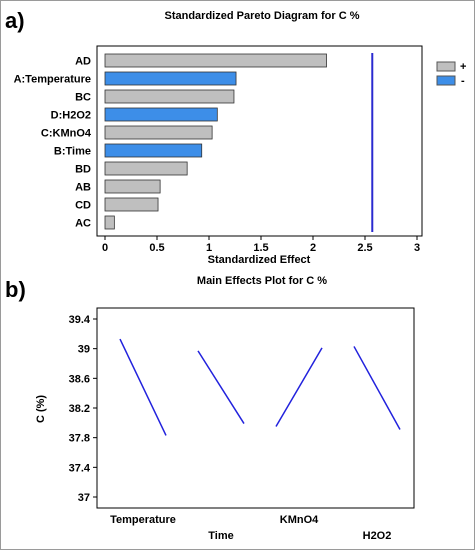 The image size is (475, 550). I want to click on pareto-bar-bd, so click(146, 168).